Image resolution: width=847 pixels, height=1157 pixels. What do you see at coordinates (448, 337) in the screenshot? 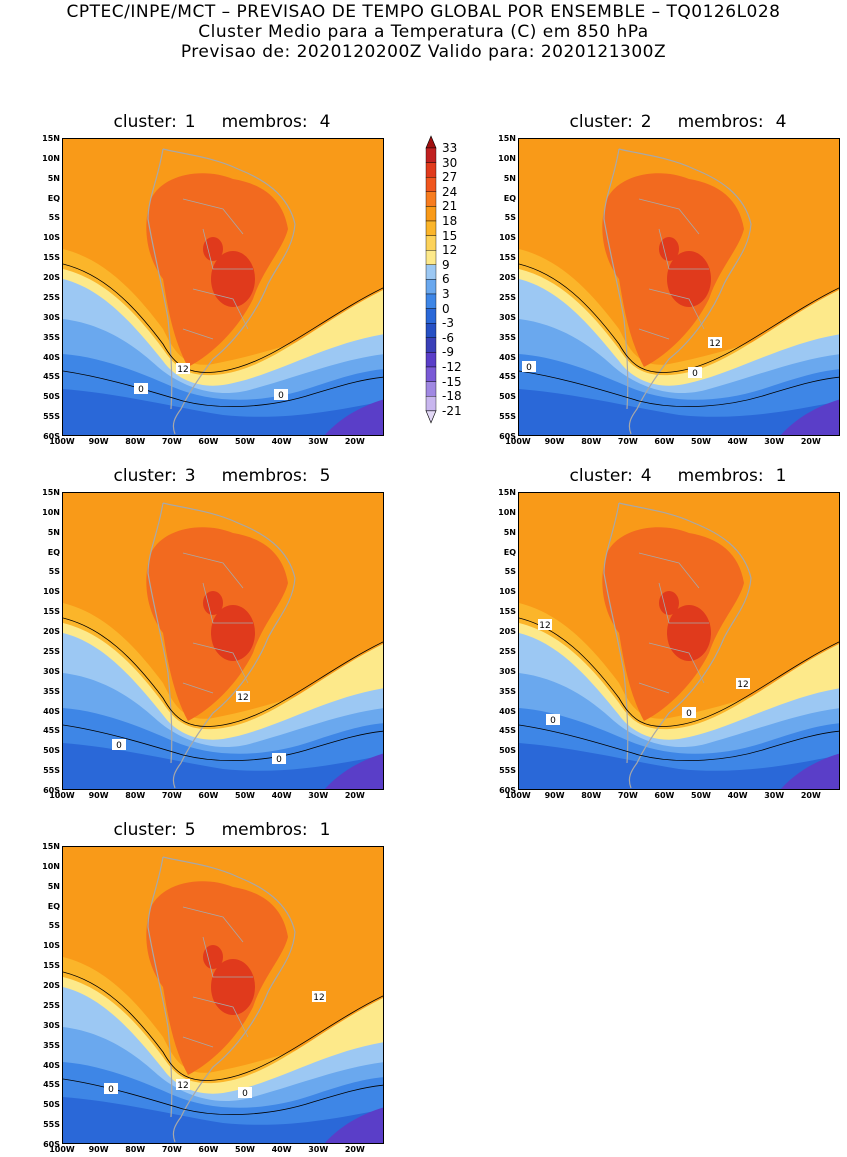
I see `colorbar-label: -6` at bounding box center [448, 337].